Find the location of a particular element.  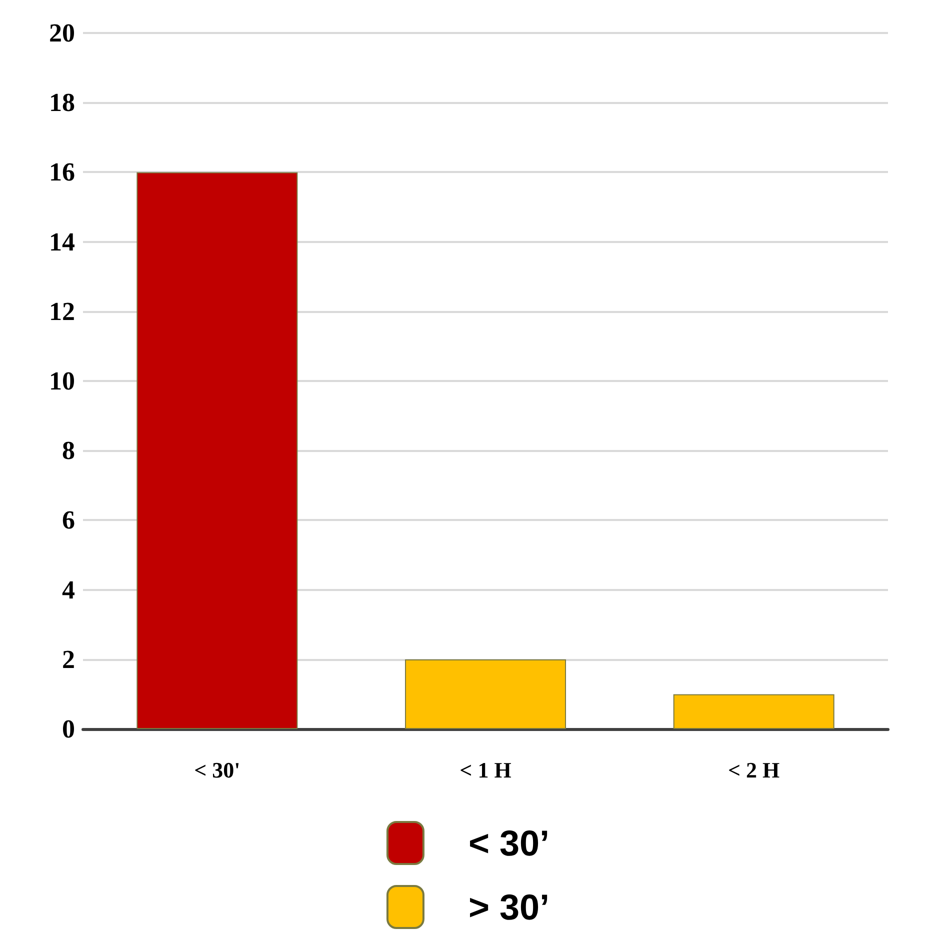

legend-label: > 30’ is located at coordinates (509, 907).